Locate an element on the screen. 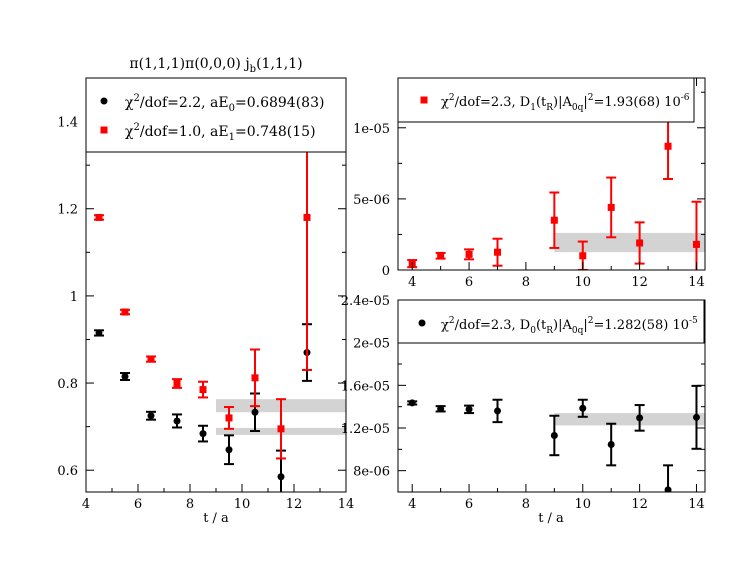  y-tick-label: 0.6 is located at coordinates (67, 471).